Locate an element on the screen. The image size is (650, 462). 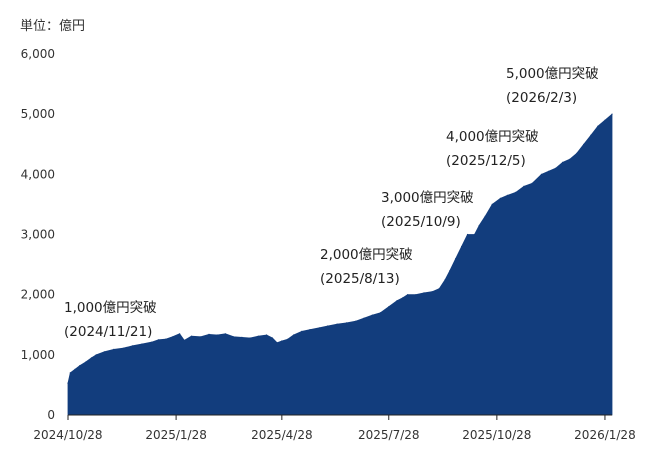
milestone-date: (2025/12/5) is located at coordinates (486, 161).